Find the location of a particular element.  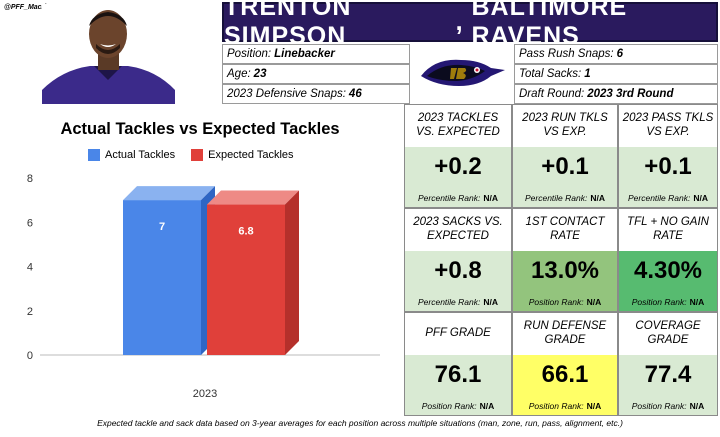

pass-rush-value: 6 is located at coordinates (620, 54).